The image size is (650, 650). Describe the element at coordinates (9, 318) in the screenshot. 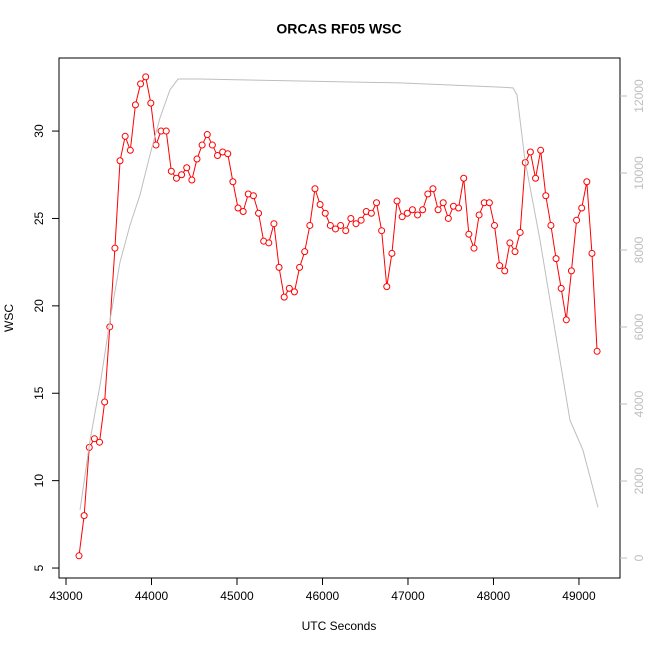

I see `y-axis-label: WSC` at that location.